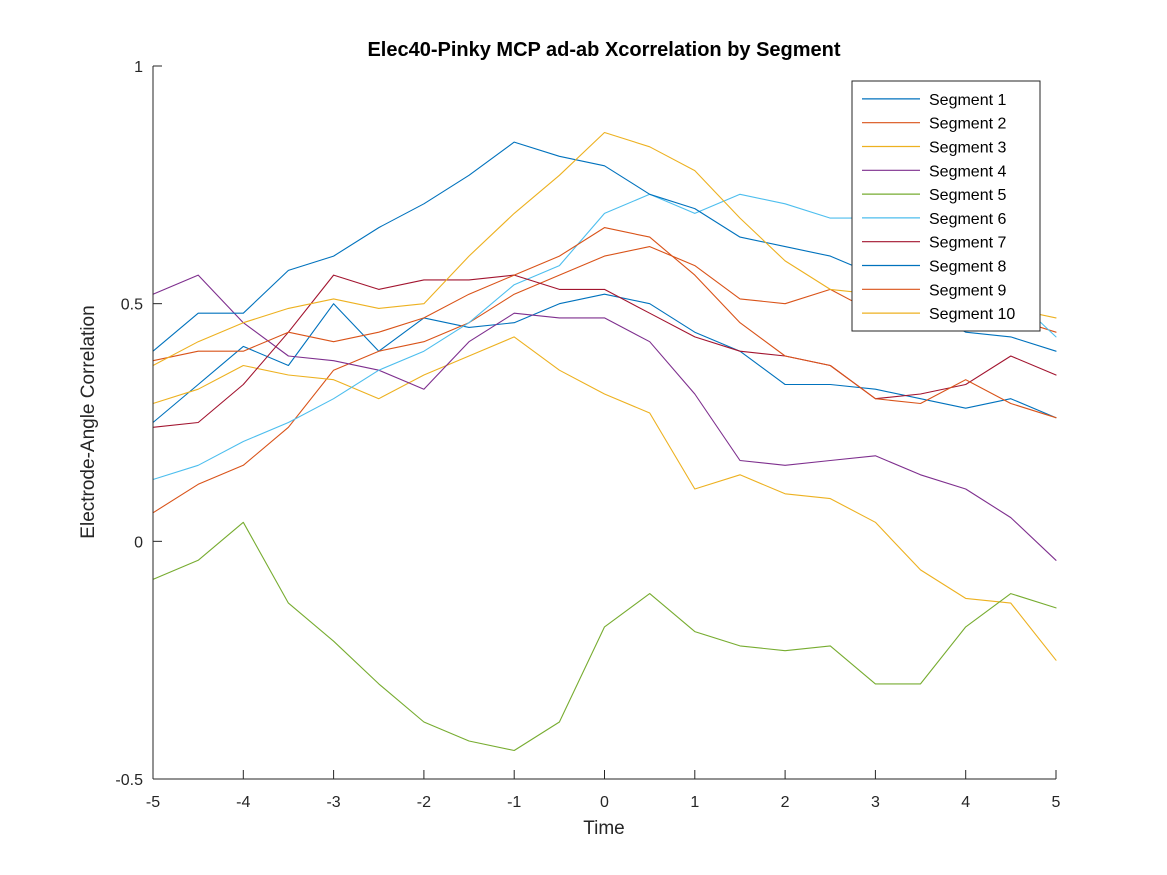  What do you see at coordinates (604, 828) in the screenshot?
I see `x-axis-label: Time` at bounding box center [604, 828].